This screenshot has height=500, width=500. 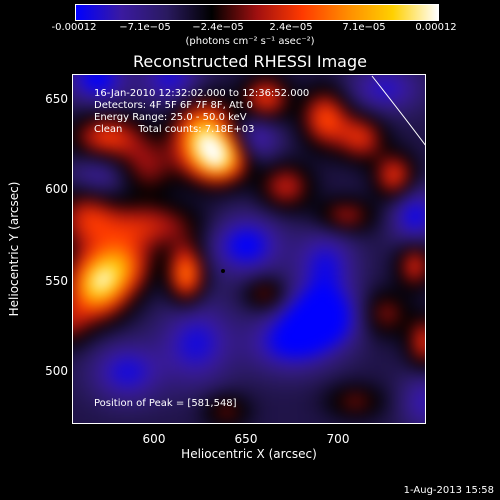 What do you see at coordinates (154, 439) in the screenshot?
I see `x-tick-label: 600` at bounding box center [154, 439].